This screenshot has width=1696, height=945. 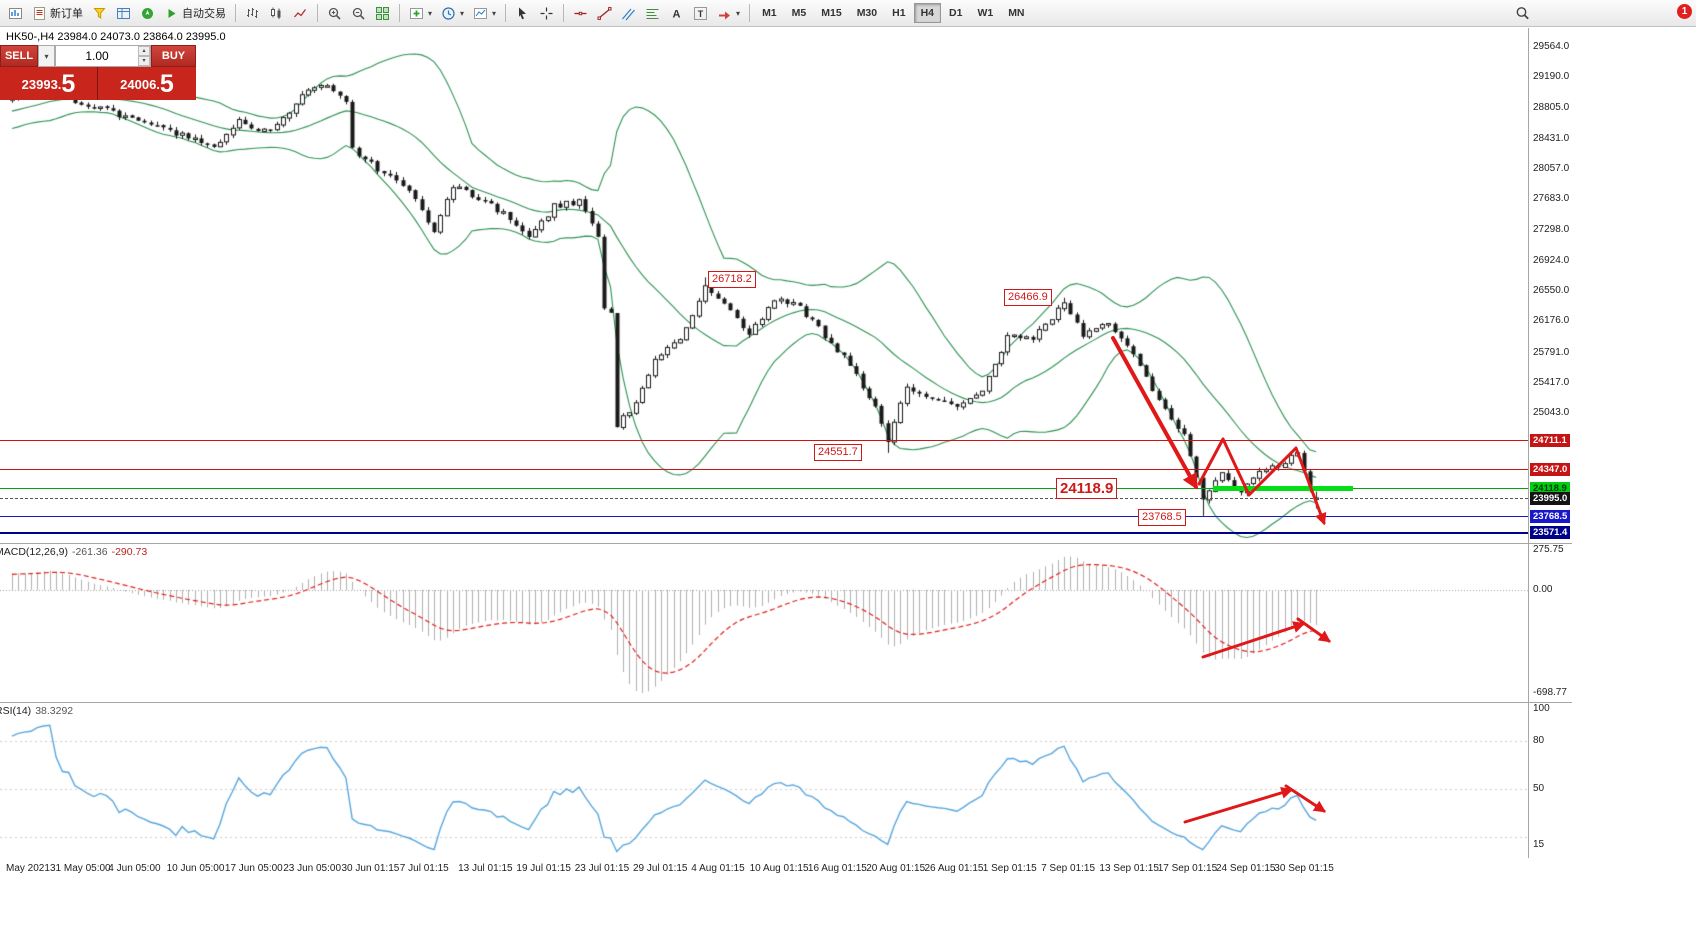 What do you see at coordinates (1304, 868) in the screenshot?
I see `time-axis-label: 30 Sep 01:15` at bounding box center [1304, 868].